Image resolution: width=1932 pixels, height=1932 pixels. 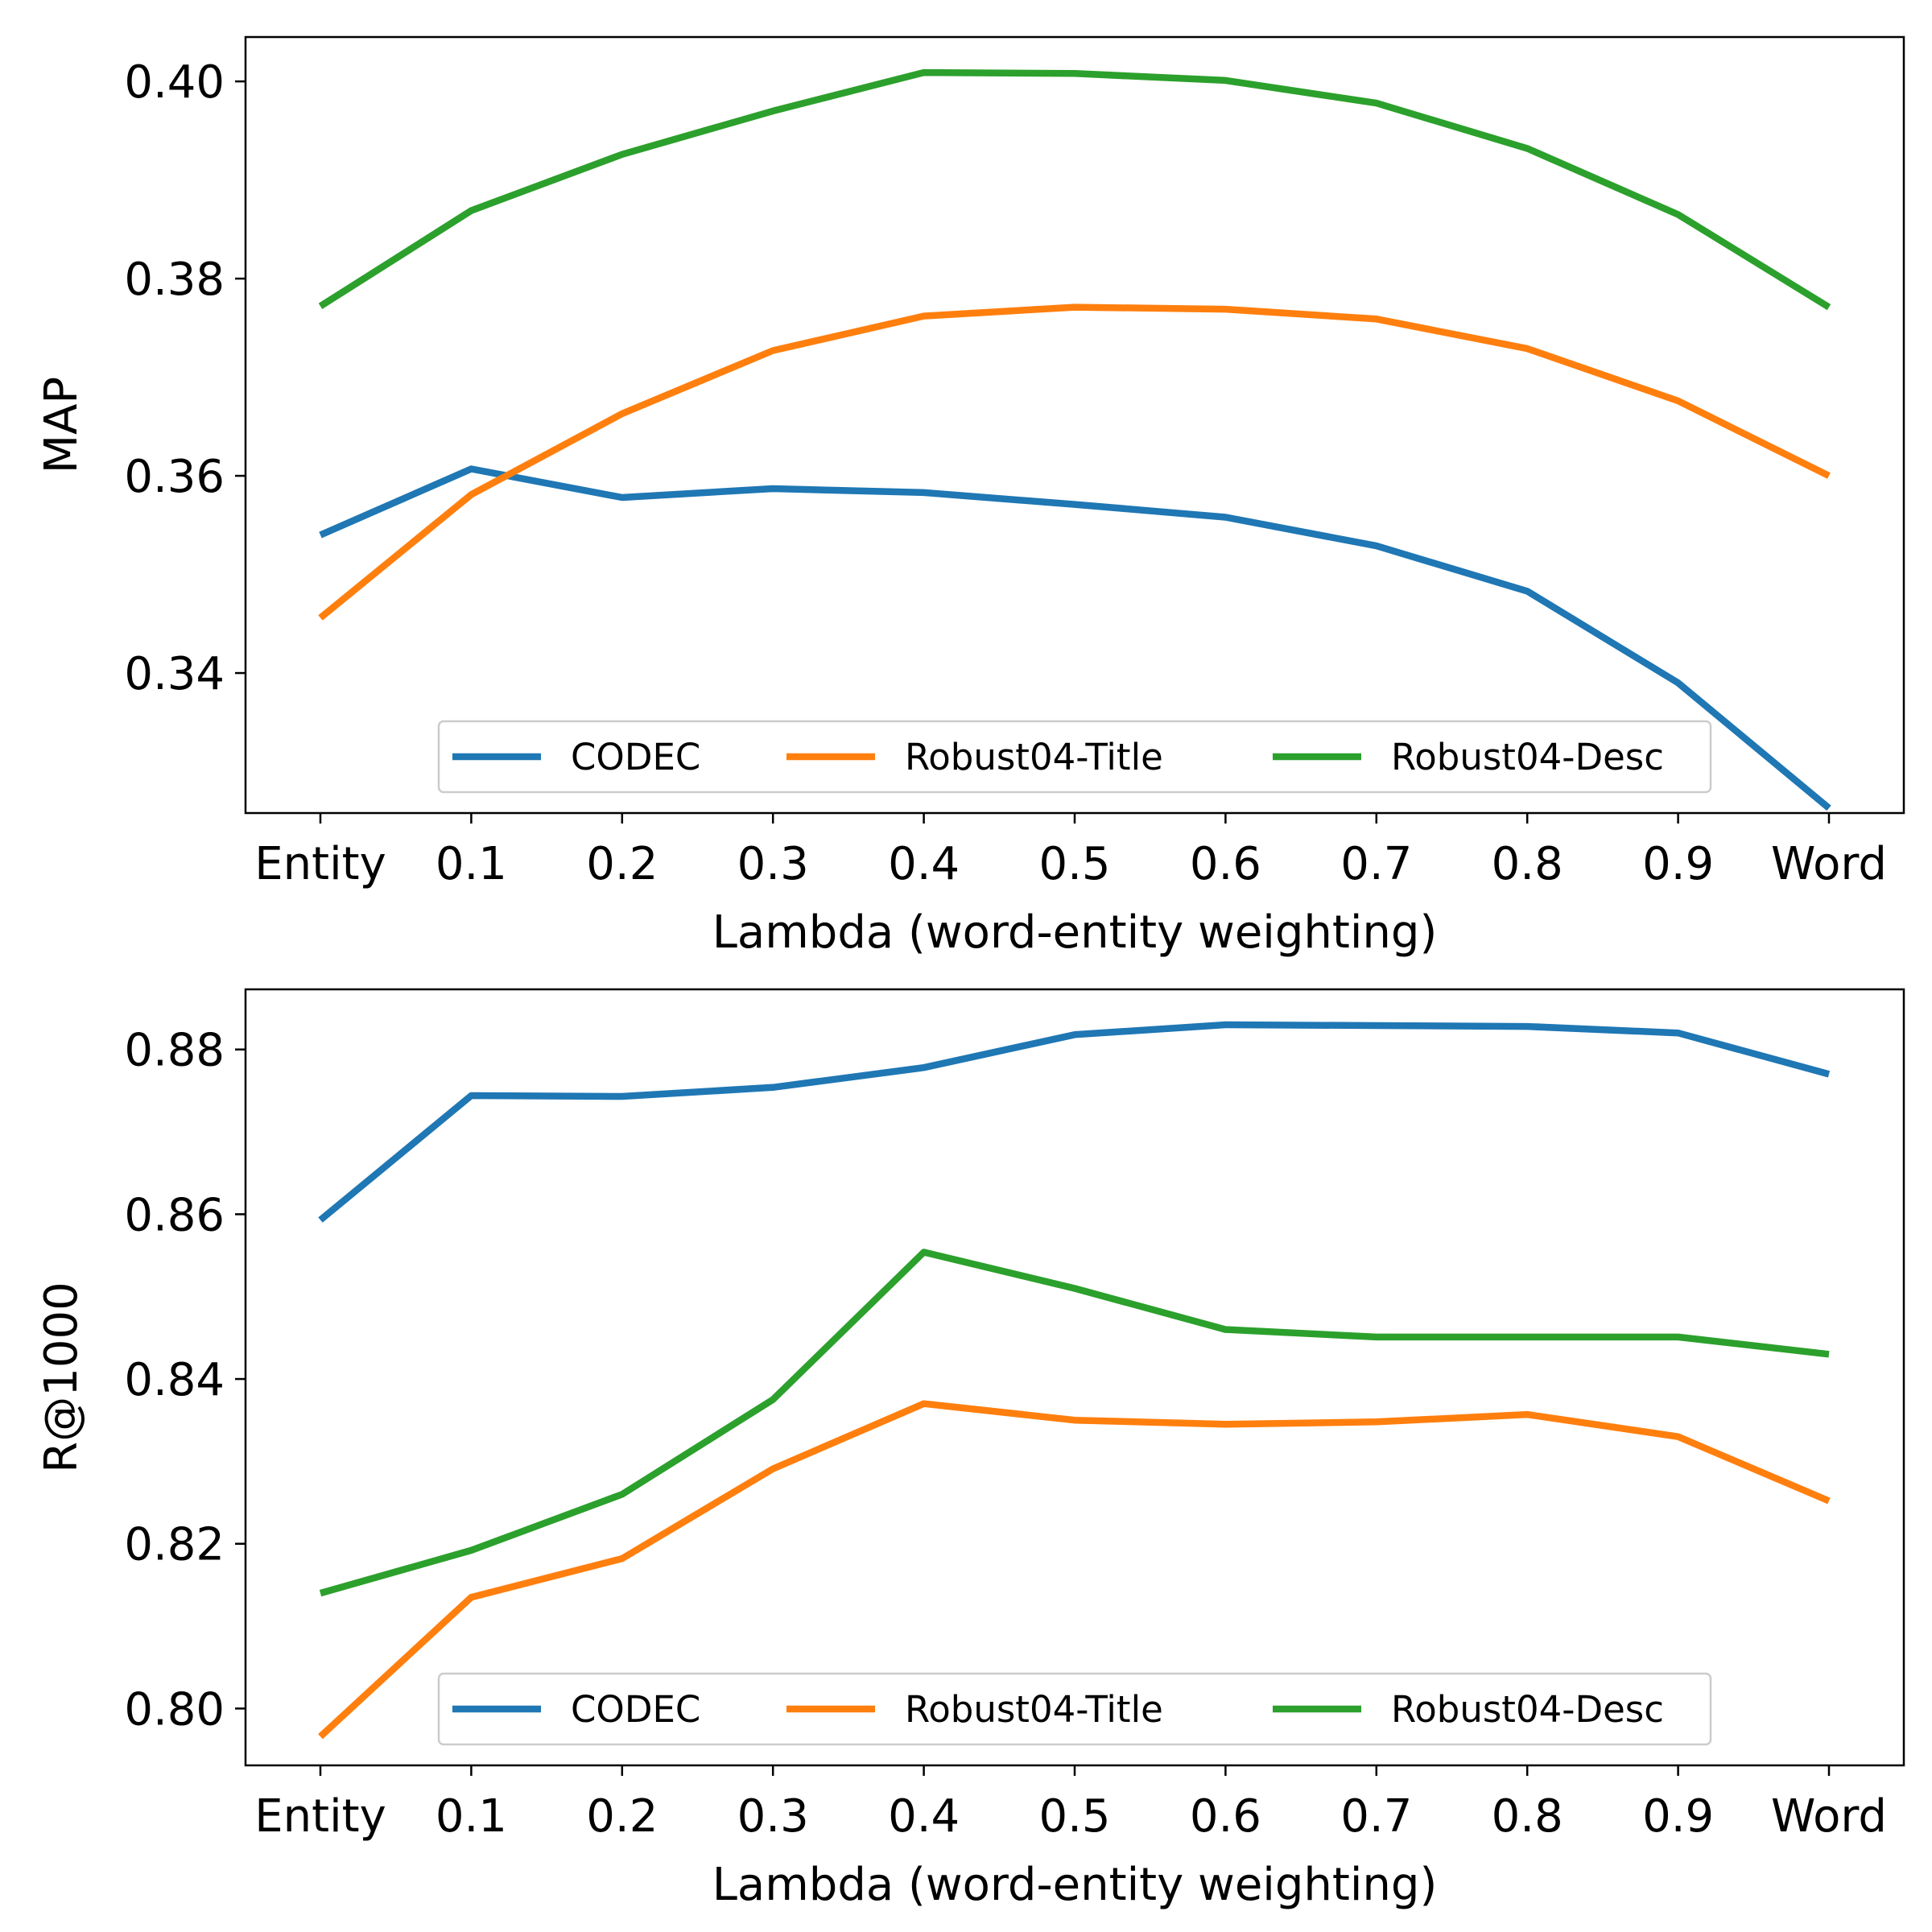 What do you see at coordinates (1074, 1122) in the screenshot?
I see `recall-series-codec-line` at bounding box center [1074, 1122].